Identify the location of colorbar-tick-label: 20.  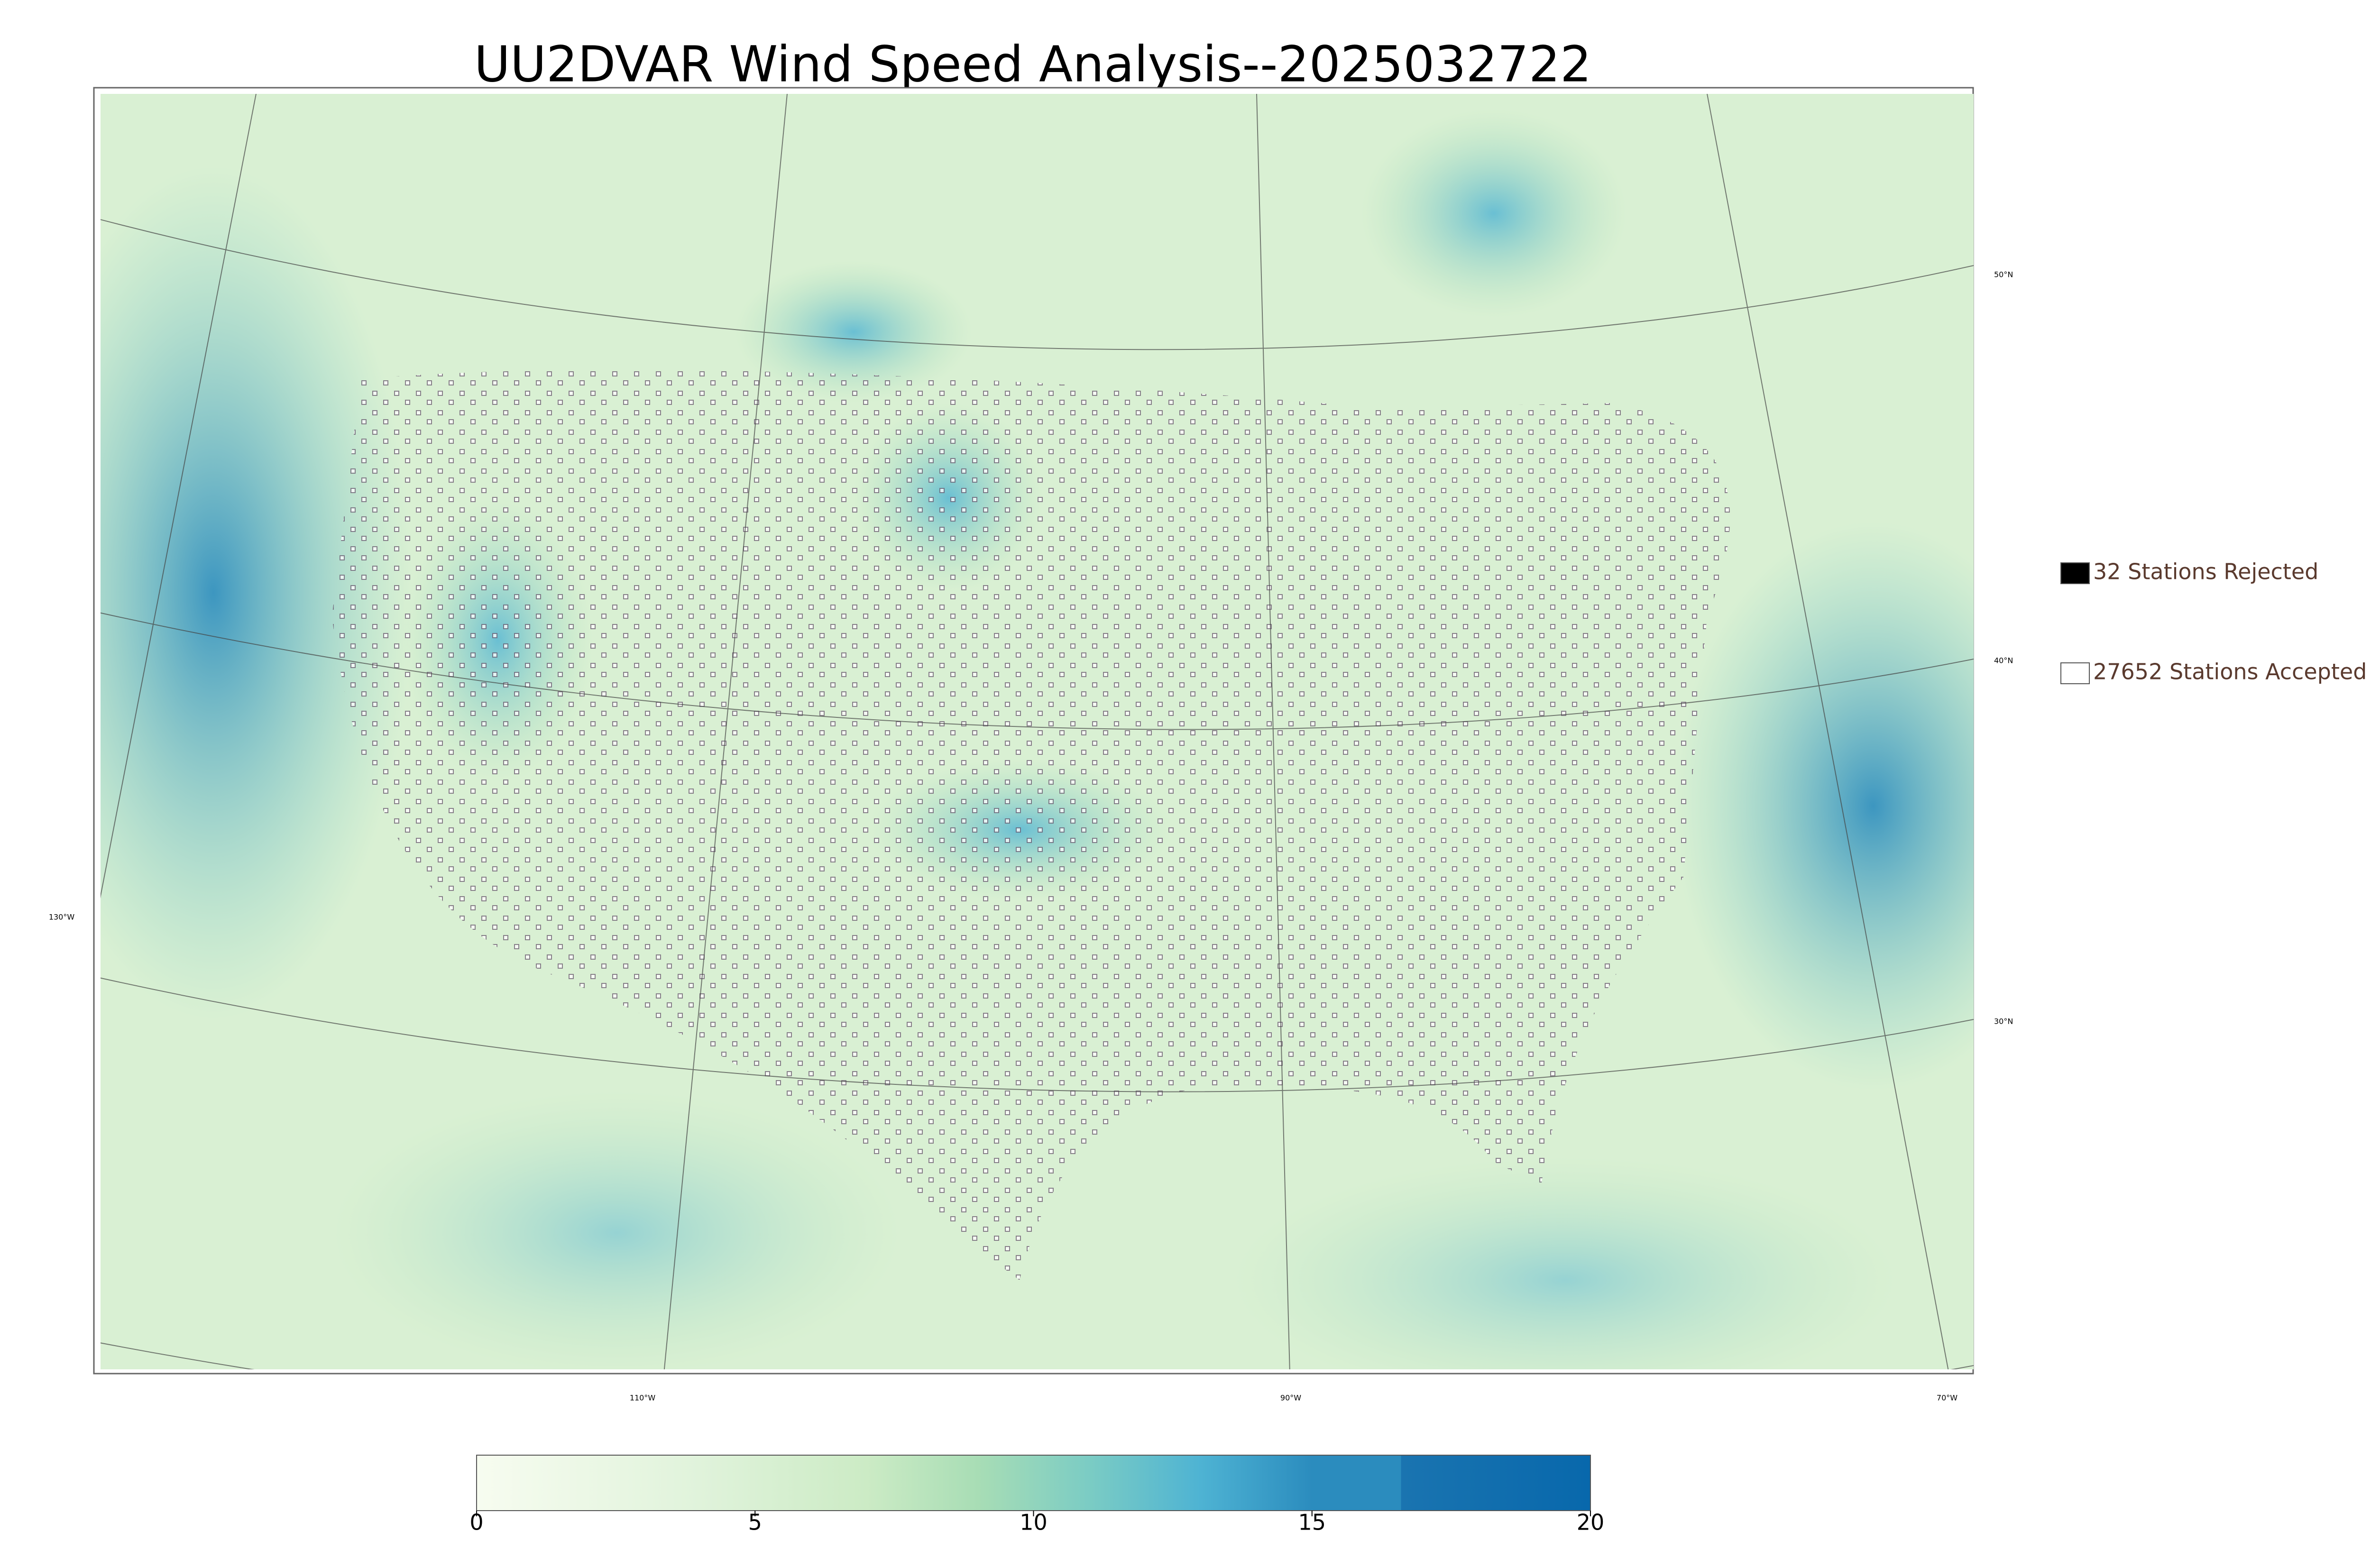
(1591, 1522).